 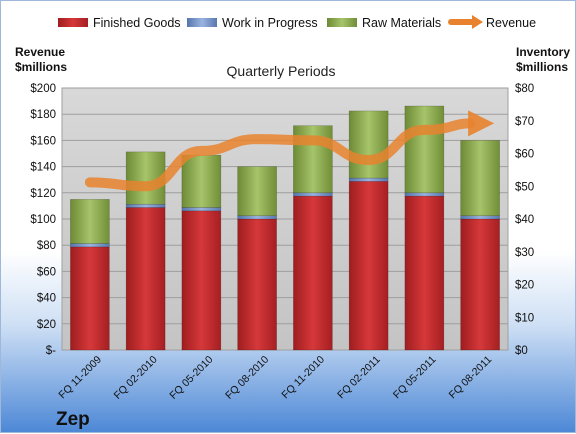 I want to click on right-axis-title-line2: $millions, so click(x=542, y=67).